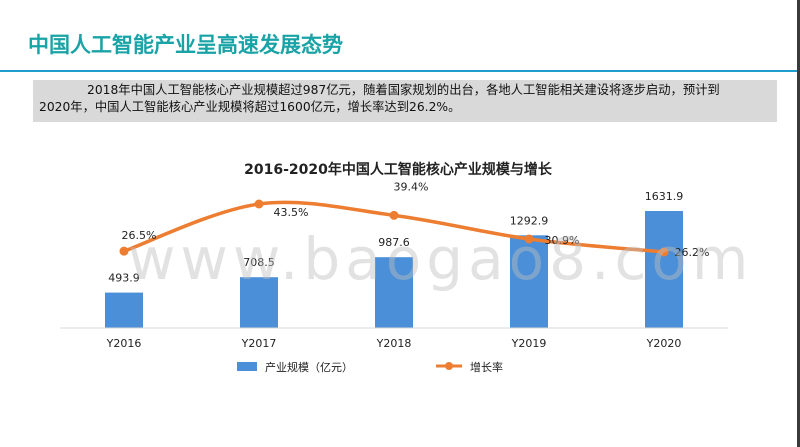 The width and height of the screenshot is (800, 447). Describe the element at coordinates (529, 239) in the screenshot. I see `growth-marker-Y2019` at that location.